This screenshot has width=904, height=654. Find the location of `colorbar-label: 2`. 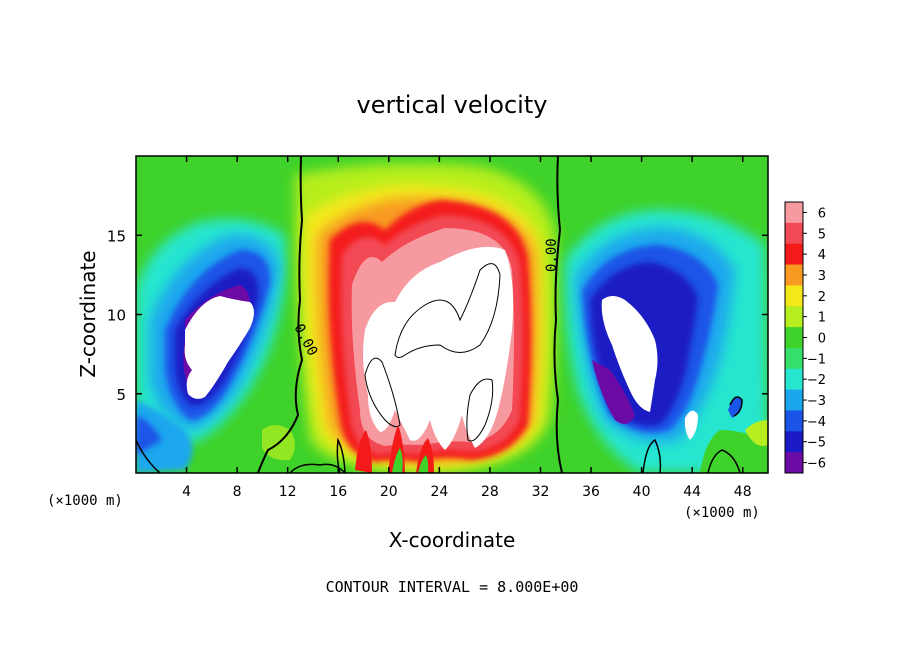

colorbar-label: 2 is located at coordinates (822, 297).